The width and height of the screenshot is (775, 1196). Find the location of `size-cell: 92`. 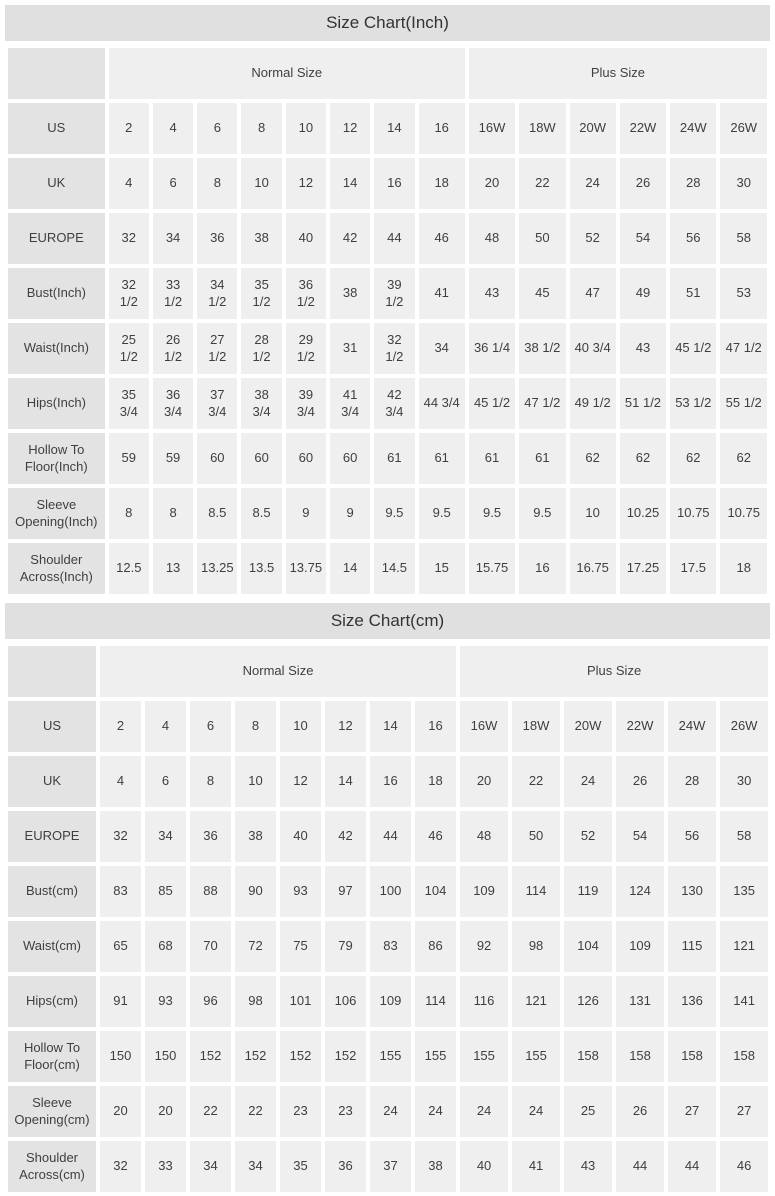

size-cell: 92 is located at coordinates (484, 946).